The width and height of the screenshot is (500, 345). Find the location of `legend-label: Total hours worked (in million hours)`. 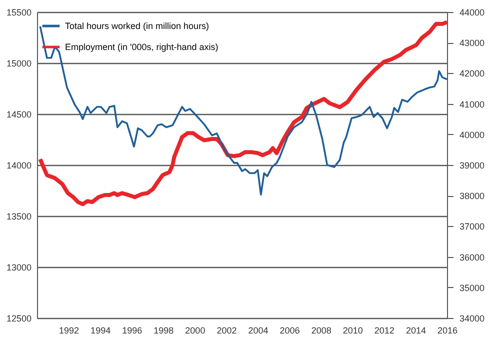

legend-label: Total hours worked (in million hours) is located at coordinates (137, 26).